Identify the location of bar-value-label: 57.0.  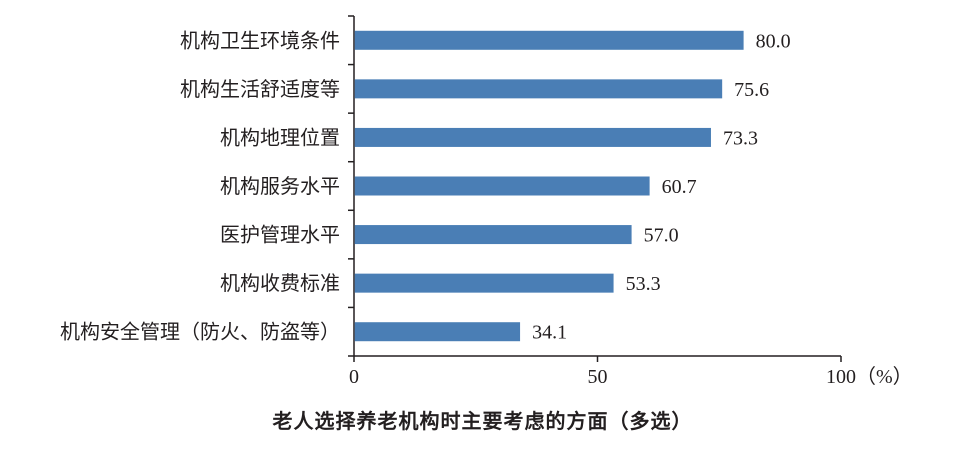
(661, 236).